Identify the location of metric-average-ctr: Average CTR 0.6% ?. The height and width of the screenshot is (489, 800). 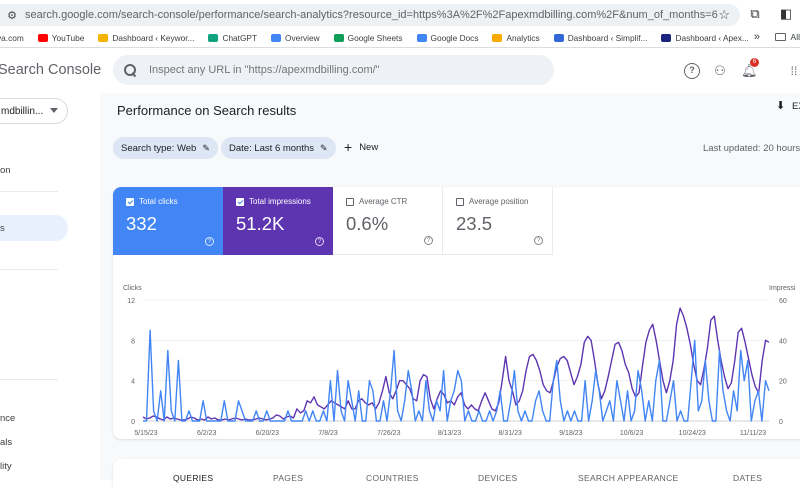
(388, 221).